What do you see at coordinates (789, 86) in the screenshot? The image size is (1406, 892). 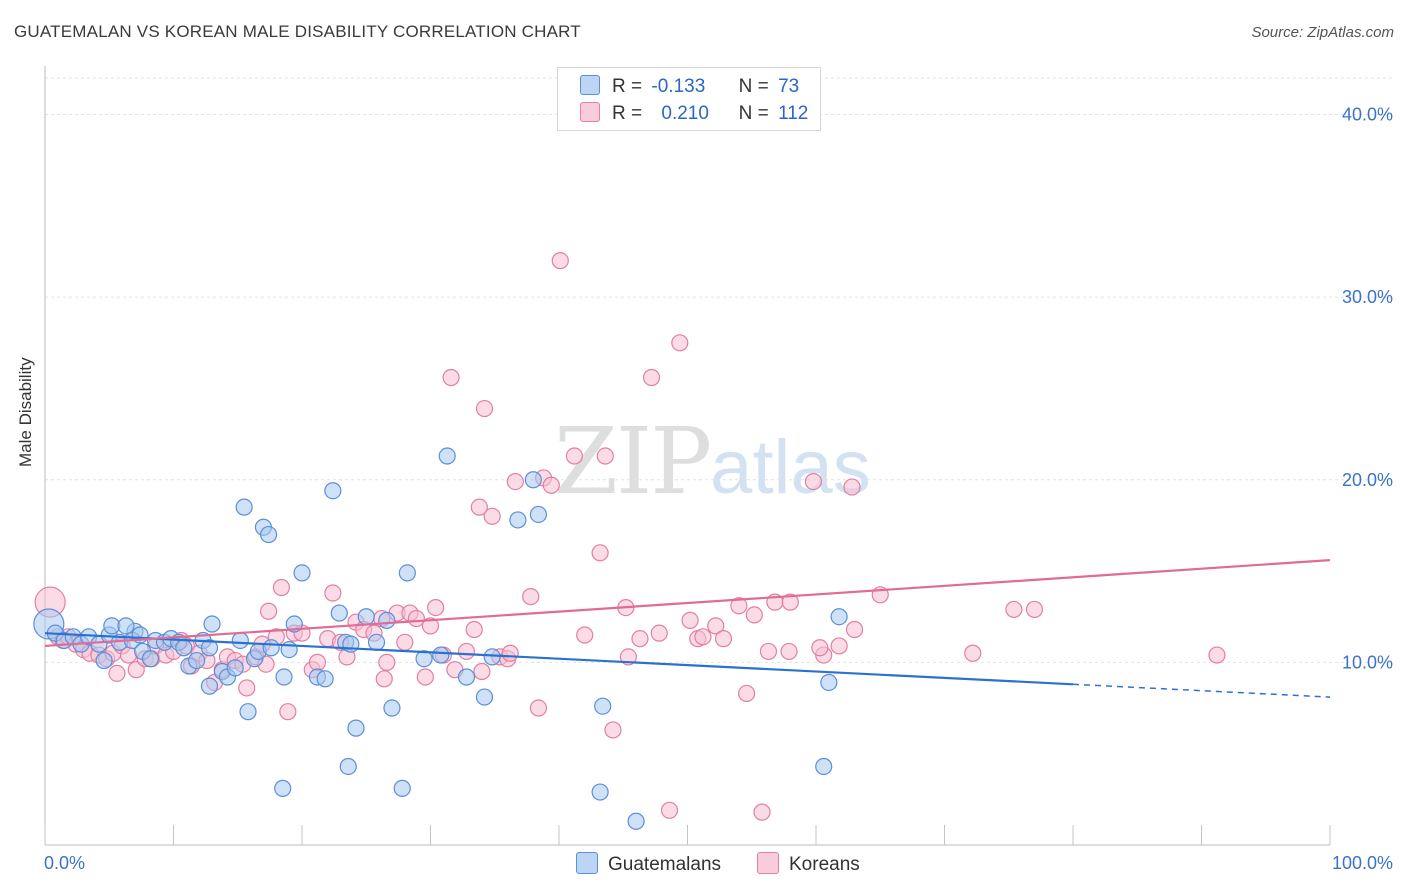 I see `legend-n-value: 73` at bounding box center [789, 86].